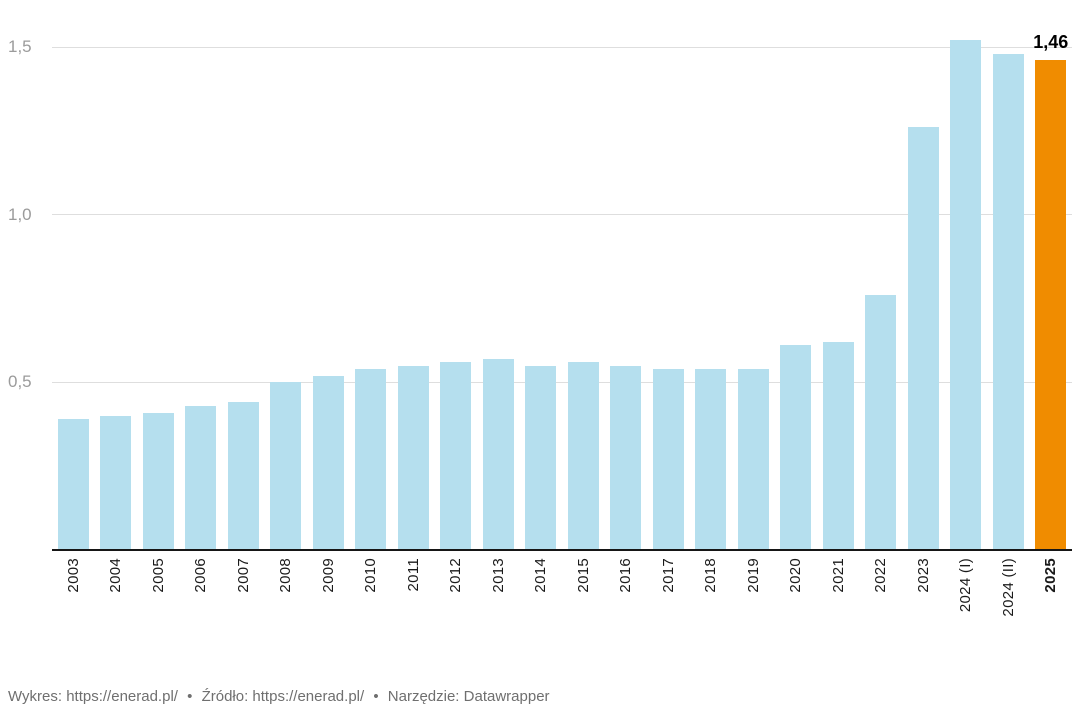 Image resolution: width=1080 pixels, height=719 pixels. What do you see at coordinates (923, 338) in the screenshot?
I see `bar-2023` at bounding box center [923, 338].